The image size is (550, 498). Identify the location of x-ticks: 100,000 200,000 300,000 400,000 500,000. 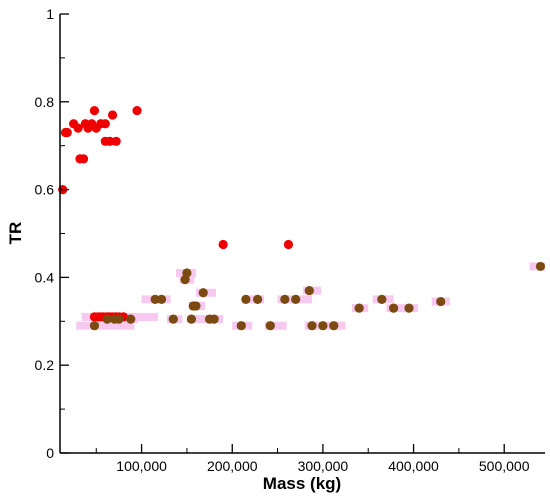
(312, 459).